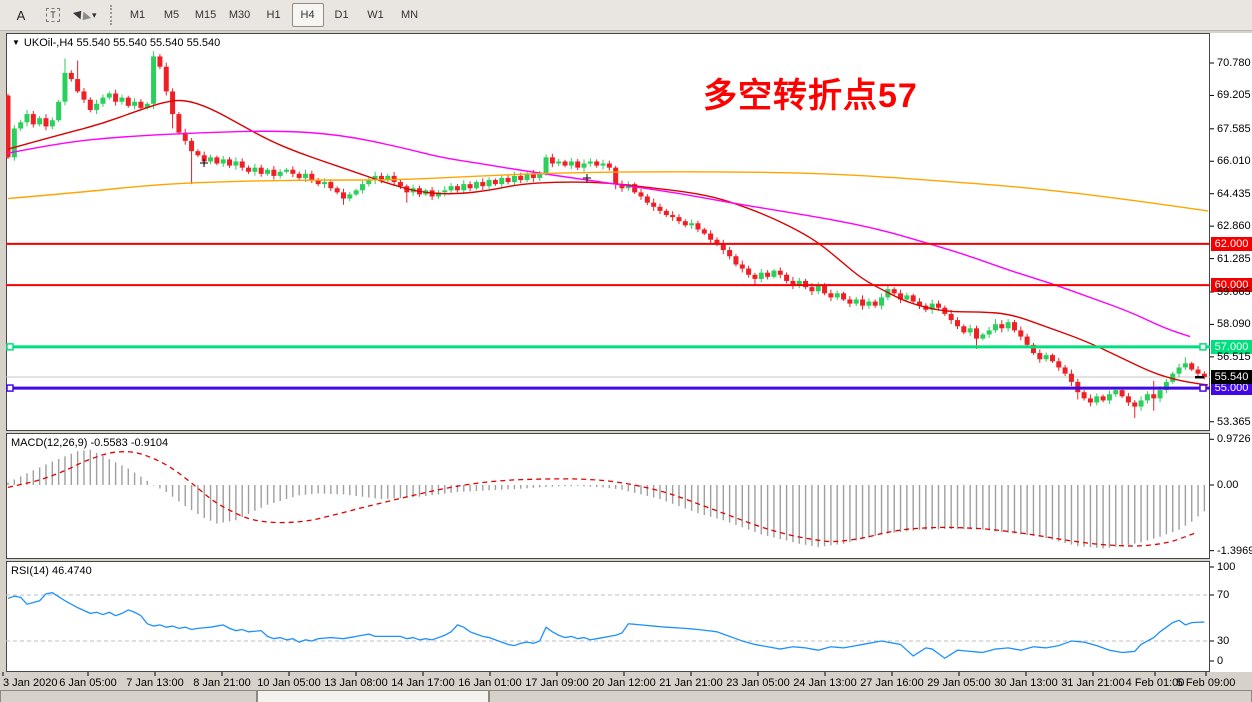  I want to click on timeframe-button-h4: H4, so click(307, 15).